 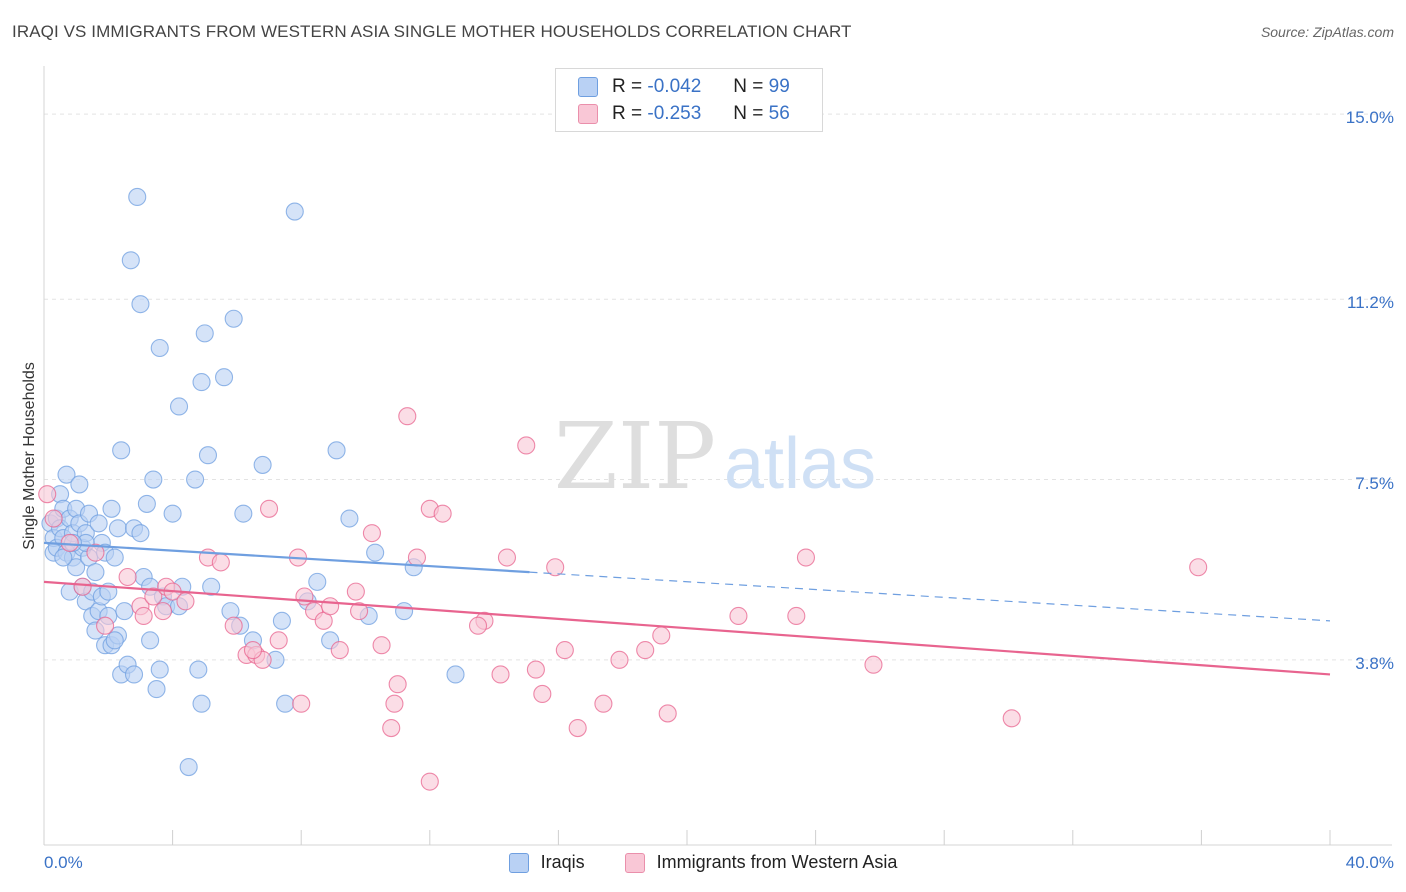 What do you see at coordinates (627, 86) in the screenshot?
I see `legend-r-label: R =` at bounding box center [627, 86].